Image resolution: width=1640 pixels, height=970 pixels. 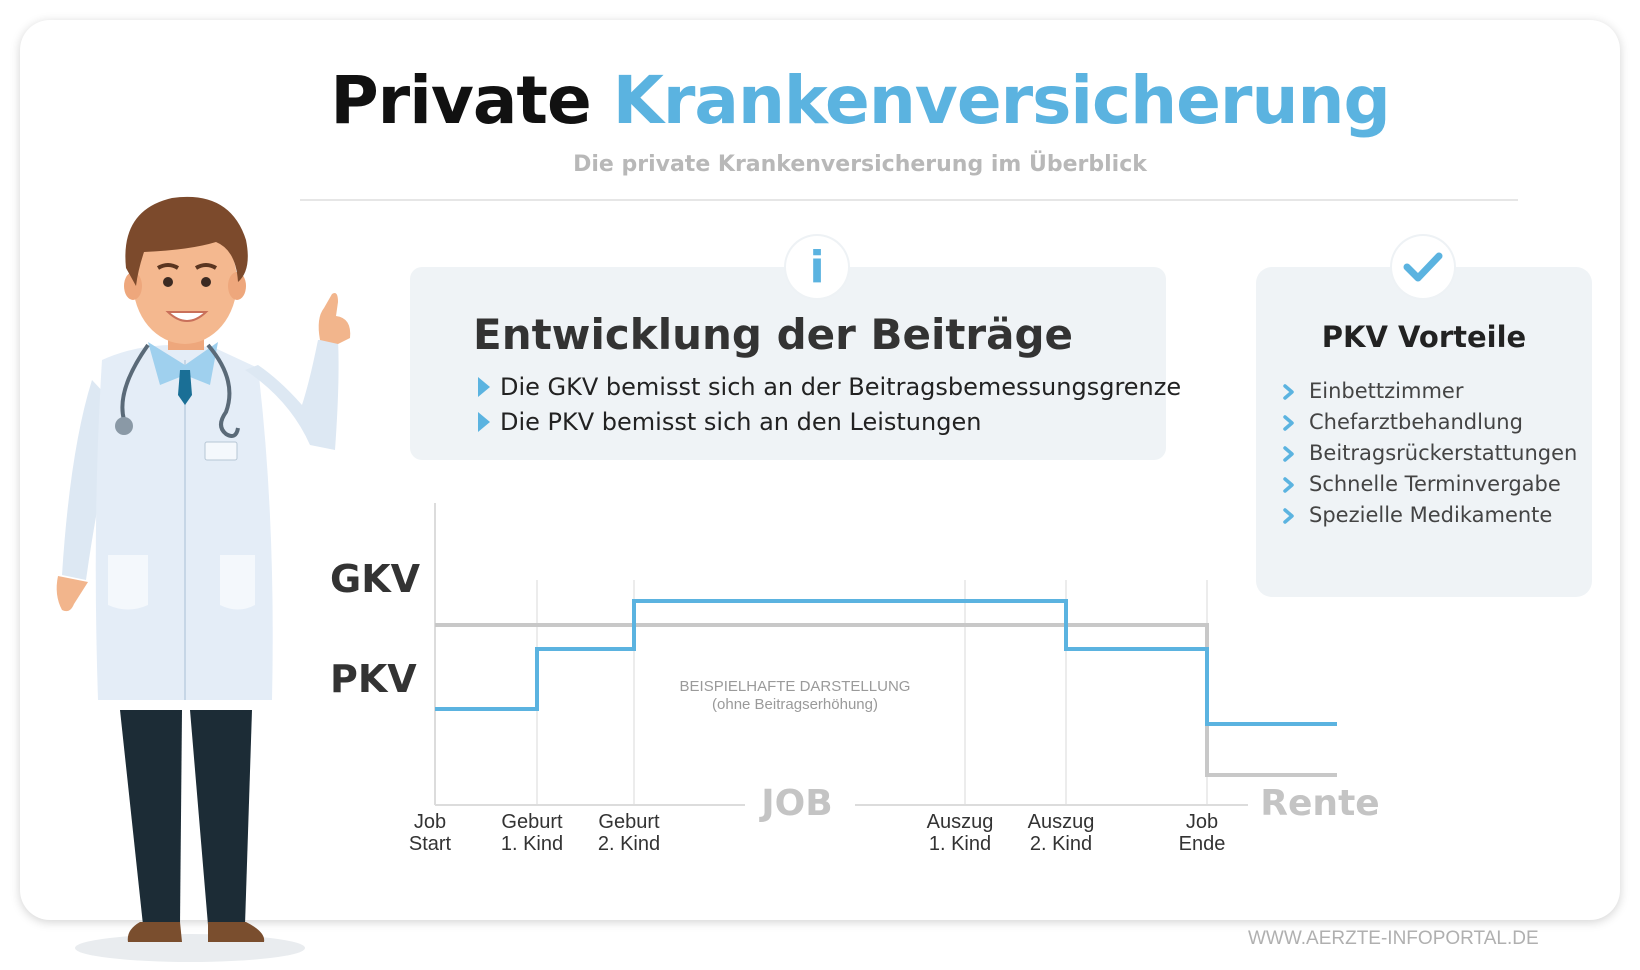 I want to click on title-part-2: Krankenversicherung, so click(x=1001, y=100).